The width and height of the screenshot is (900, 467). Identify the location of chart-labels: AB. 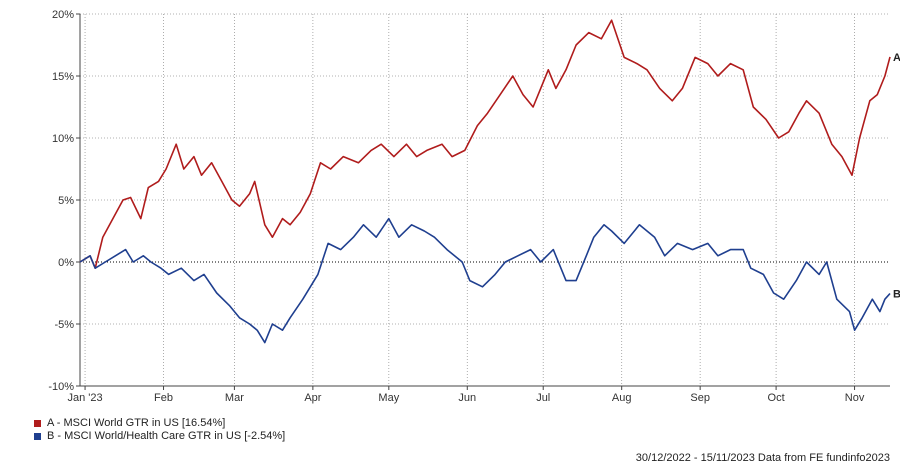
(896, 176).